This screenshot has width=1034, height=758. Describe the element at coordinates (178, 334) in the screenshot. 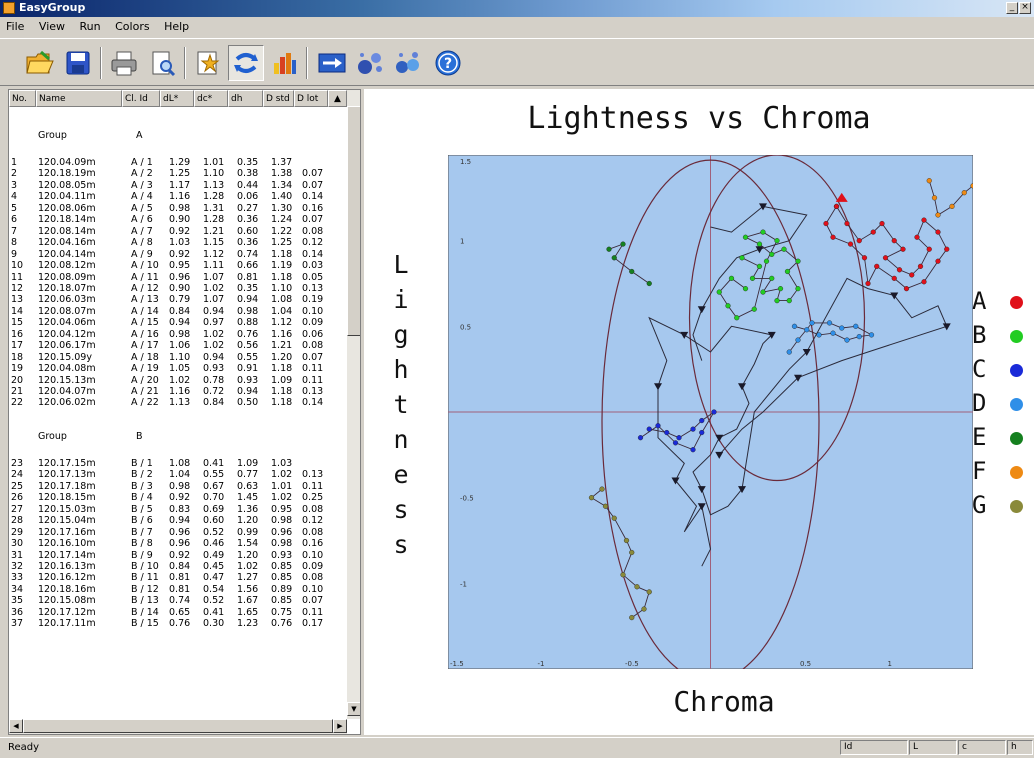

I see `table-row: 16 120.04.12m A / 16 0.98 1.02 0.76 1.16 0.06` at that location.